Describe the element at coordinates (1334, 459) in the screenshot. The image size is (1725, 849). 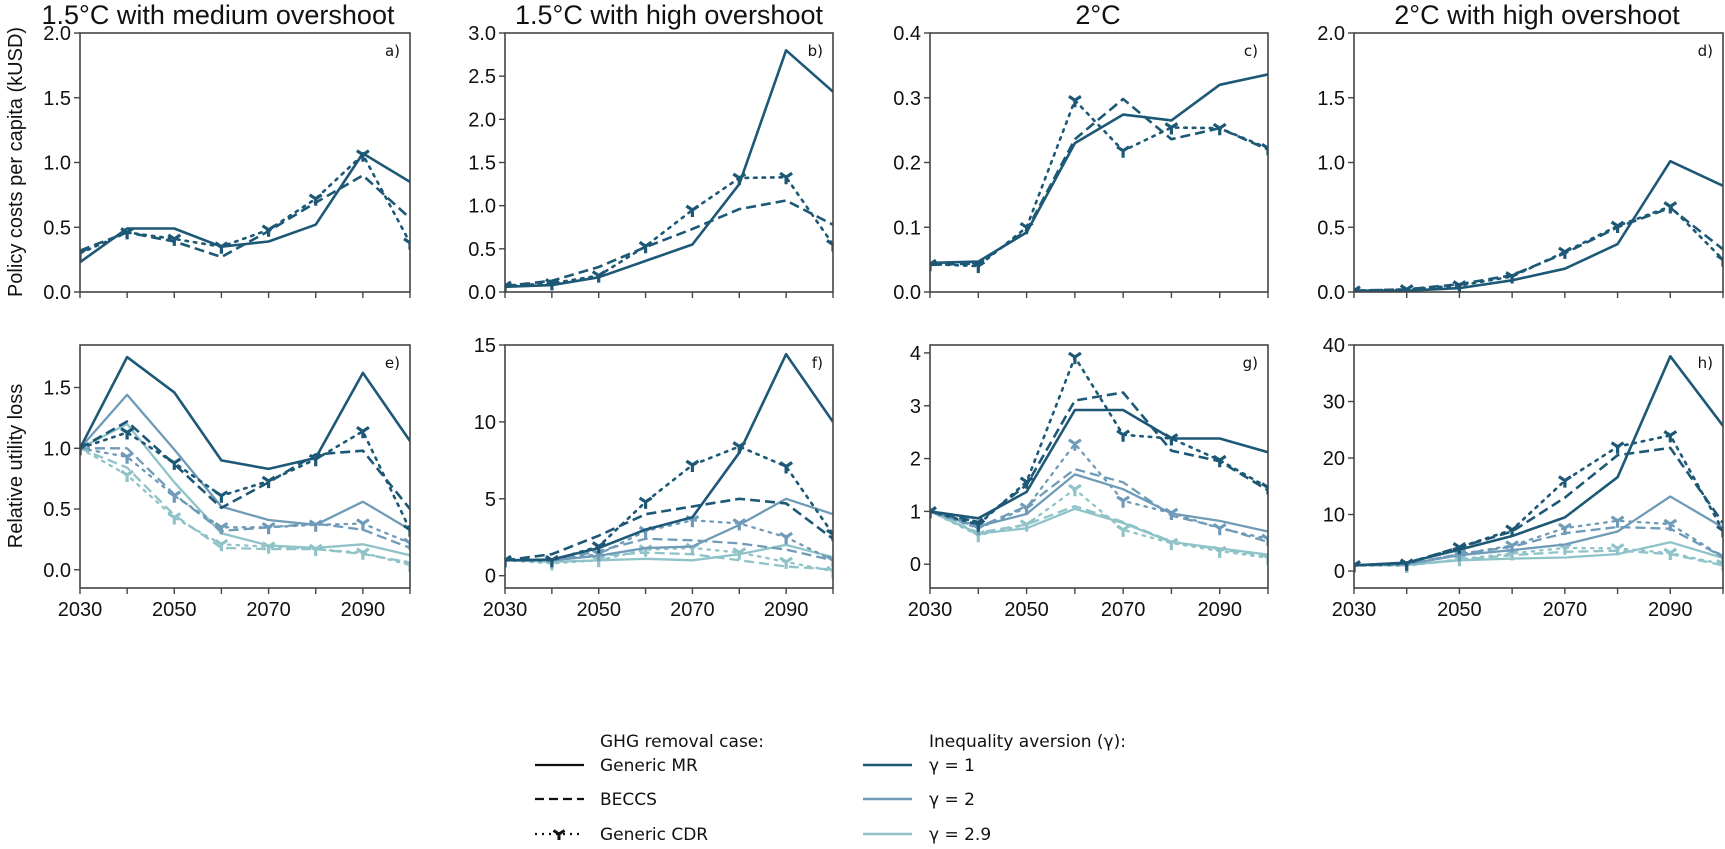
I see `y-tick-label: 20` at that location.